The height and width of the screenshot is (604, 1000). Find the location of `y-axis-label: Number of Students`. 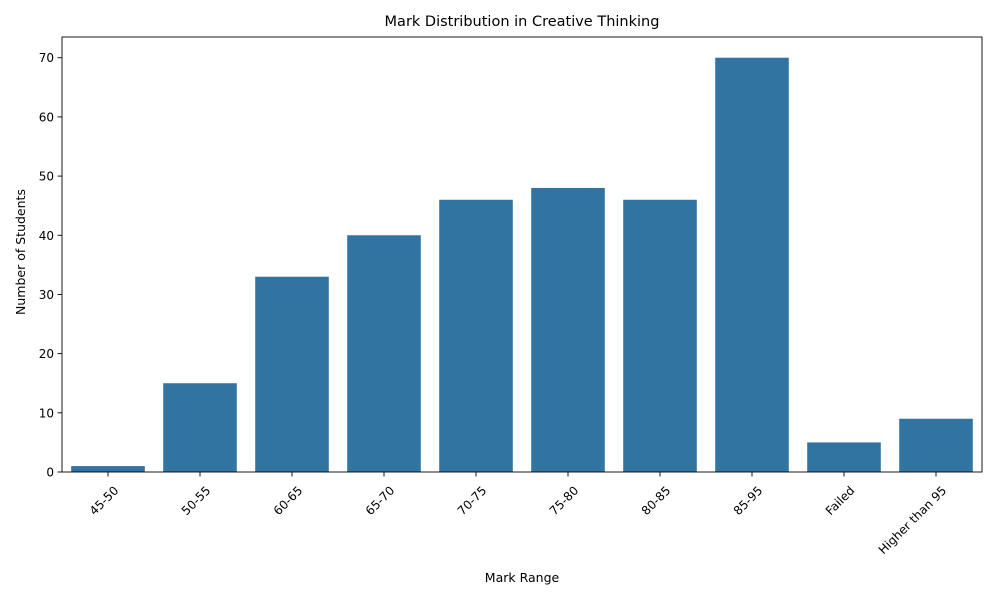

y-axis-label: Number of Students is located at coordinates (20, 252).